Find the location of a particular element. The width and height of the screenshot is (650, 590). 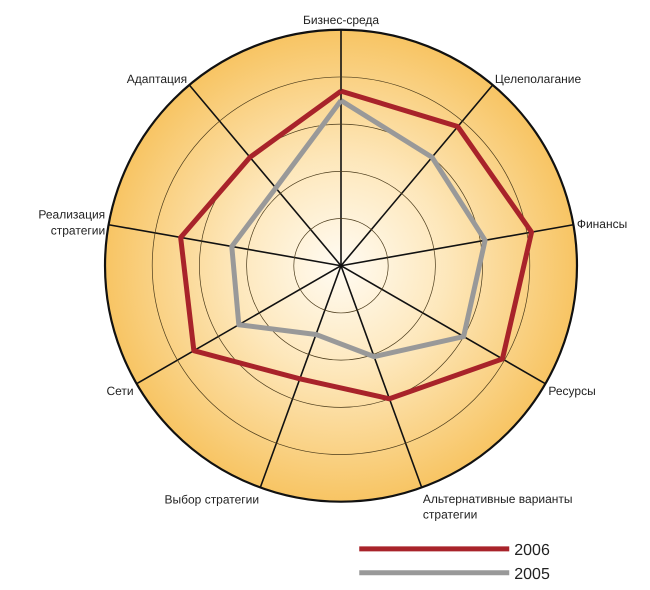

spoke-label: Целеполагание is located at coordinates (538, 79).